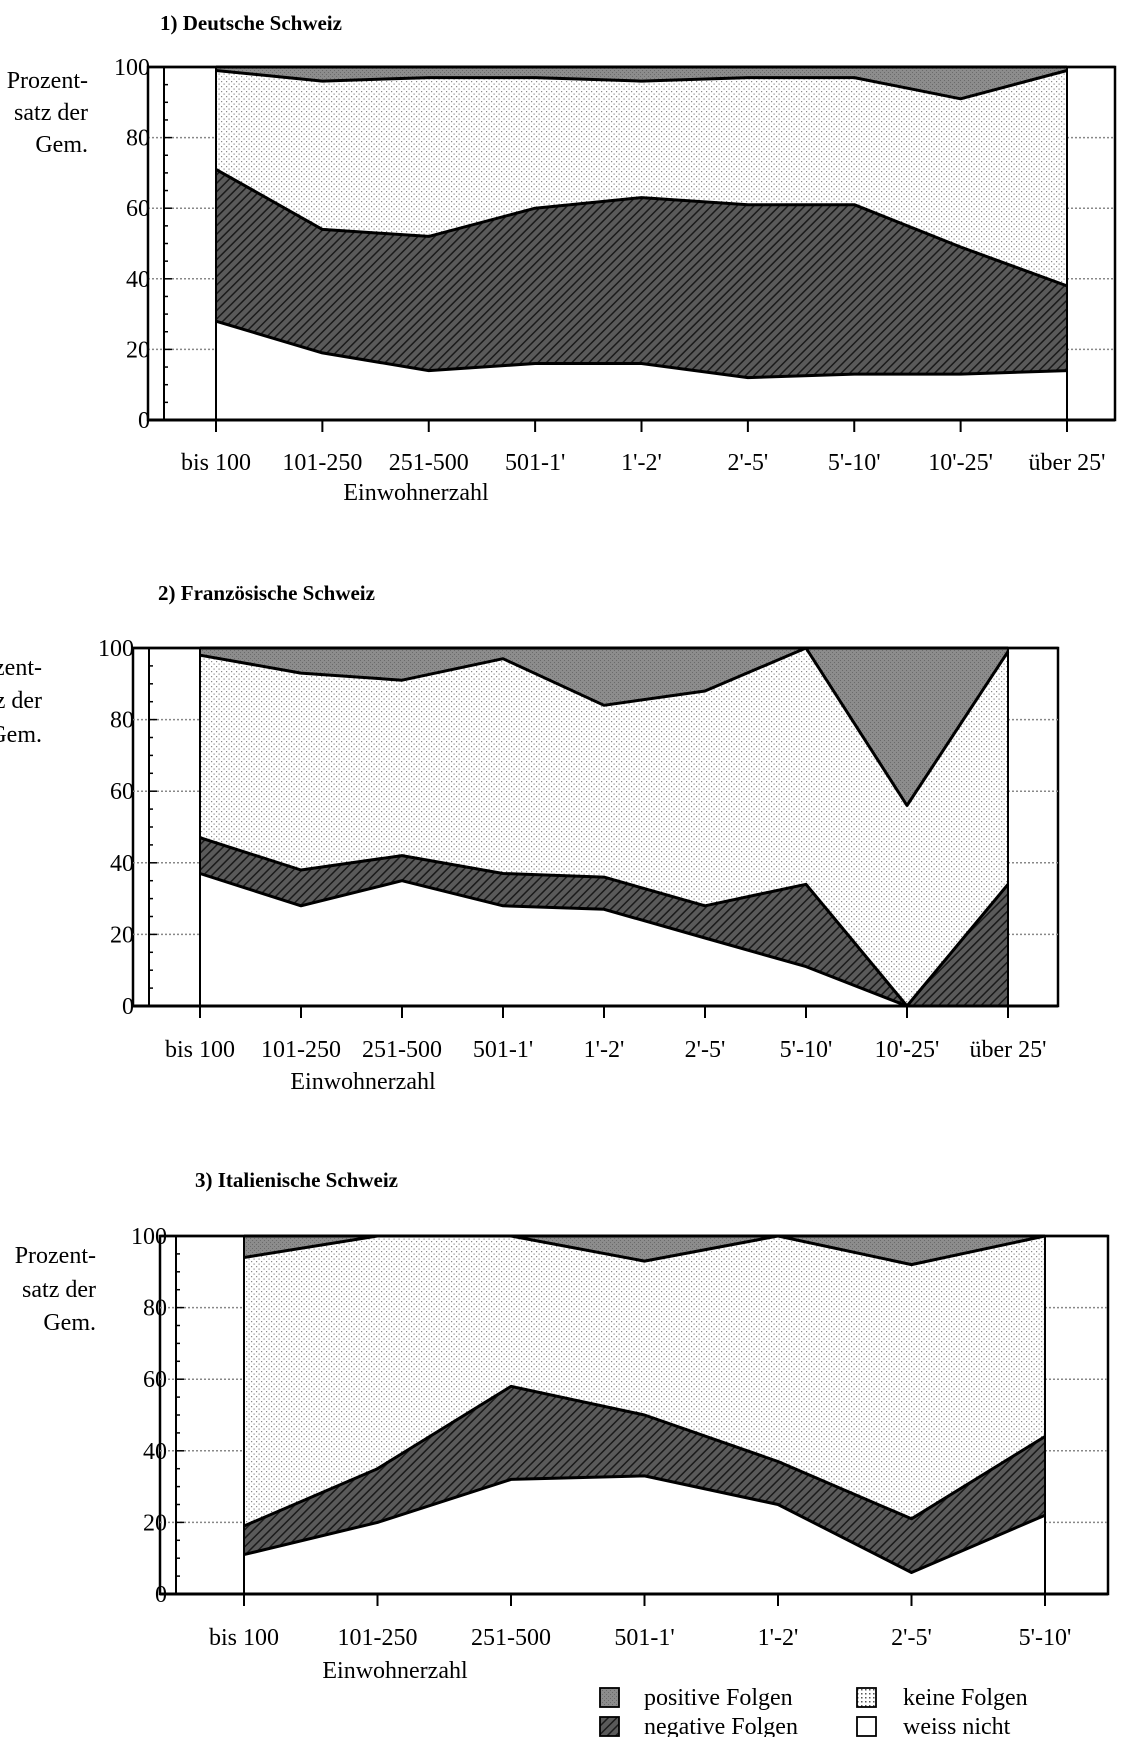 This screenshot has height=1737, width=1125. Describe the element at coordinates (965, 1698) in the screenshot. I see `legend-label-keine-folgen: keine Folgen` at that location.